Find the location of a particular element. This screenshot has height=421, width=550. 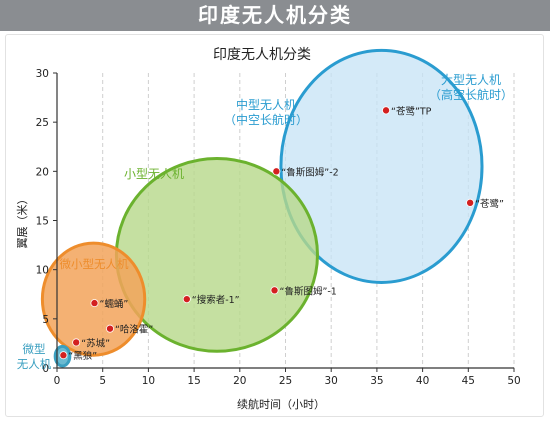

category-label-1-line-0: 微小型无人机 is located at coordinates (94, 264).